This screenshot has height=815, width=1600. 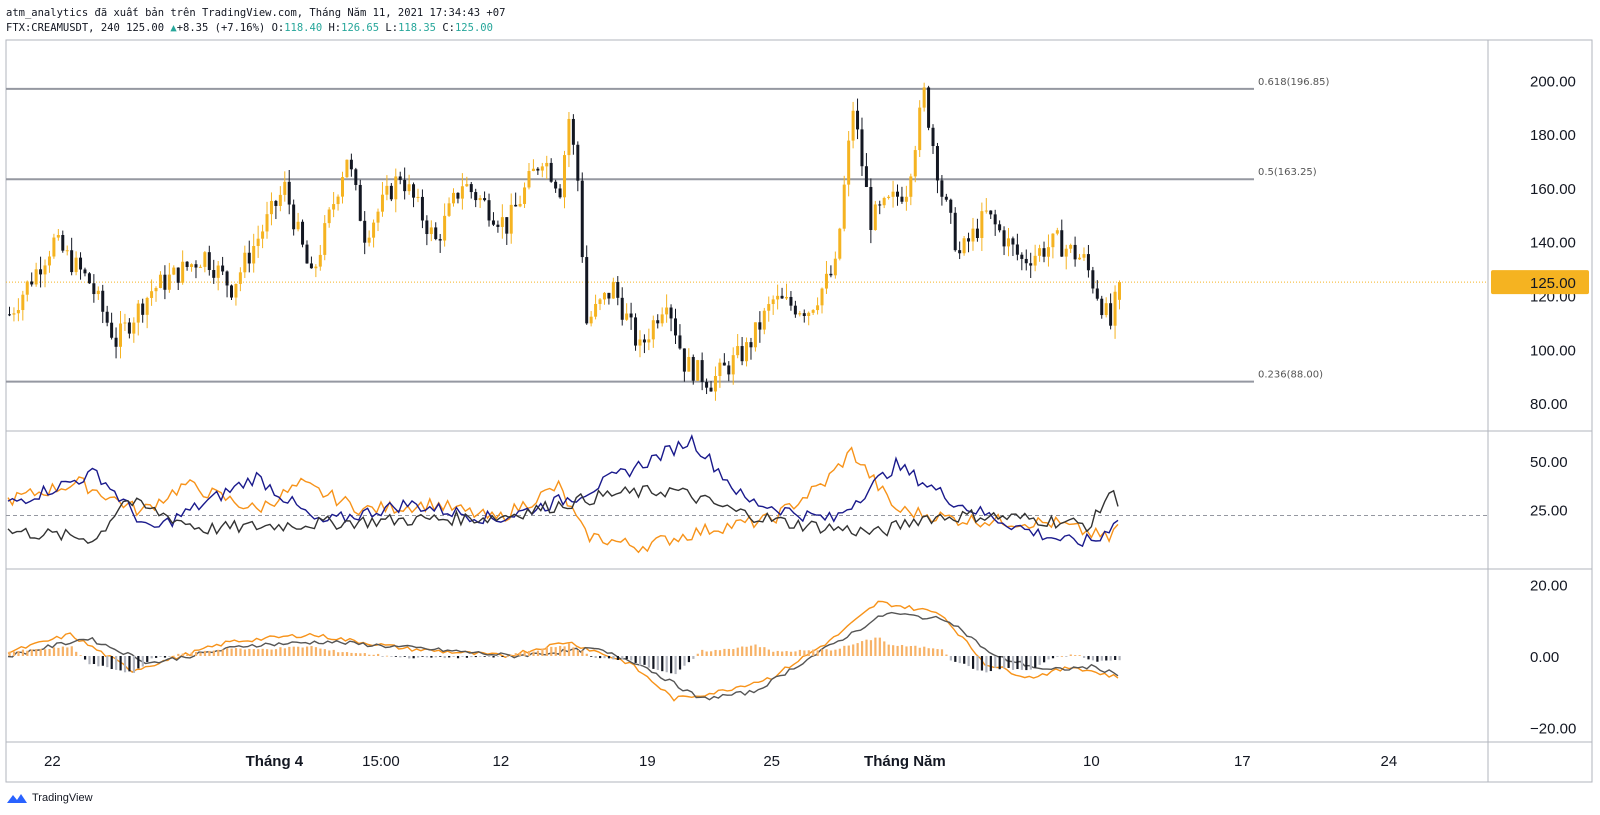 I want to click on open-value: 118.40, so click(x=303, y=28).